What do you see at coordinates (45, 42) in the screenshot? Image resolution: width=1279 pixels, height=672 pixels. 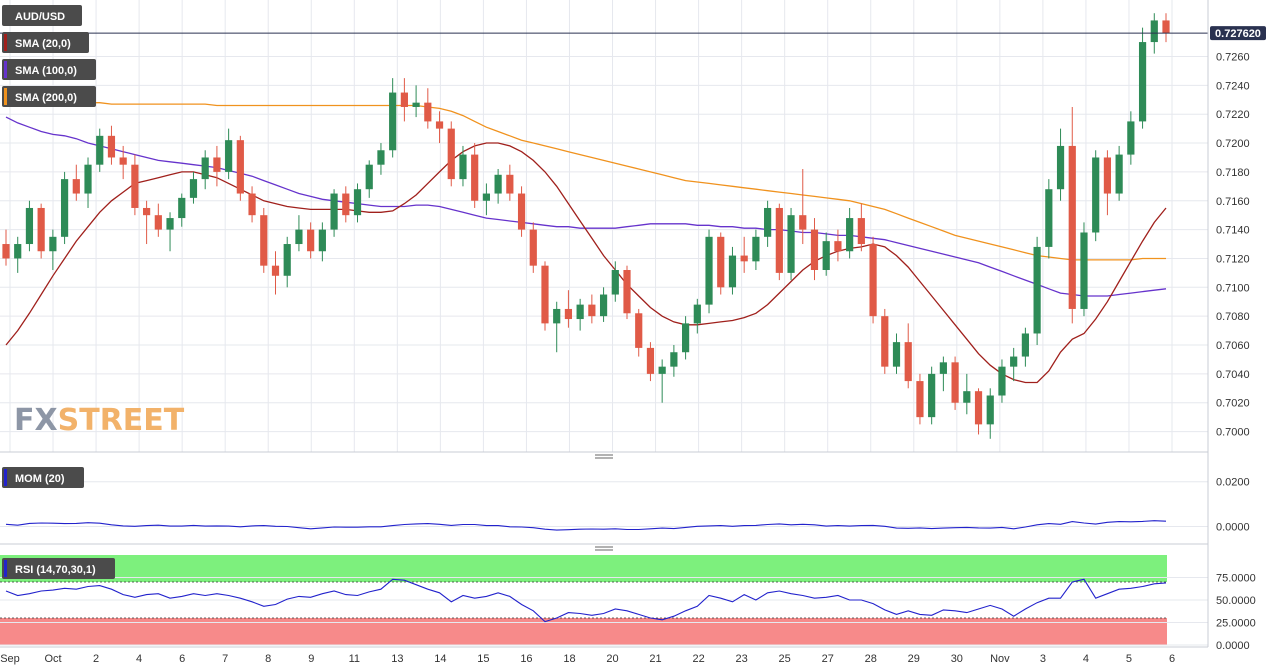 I see `legend-sma-20: SMA (20,0)` at bounding box center [45, 42].